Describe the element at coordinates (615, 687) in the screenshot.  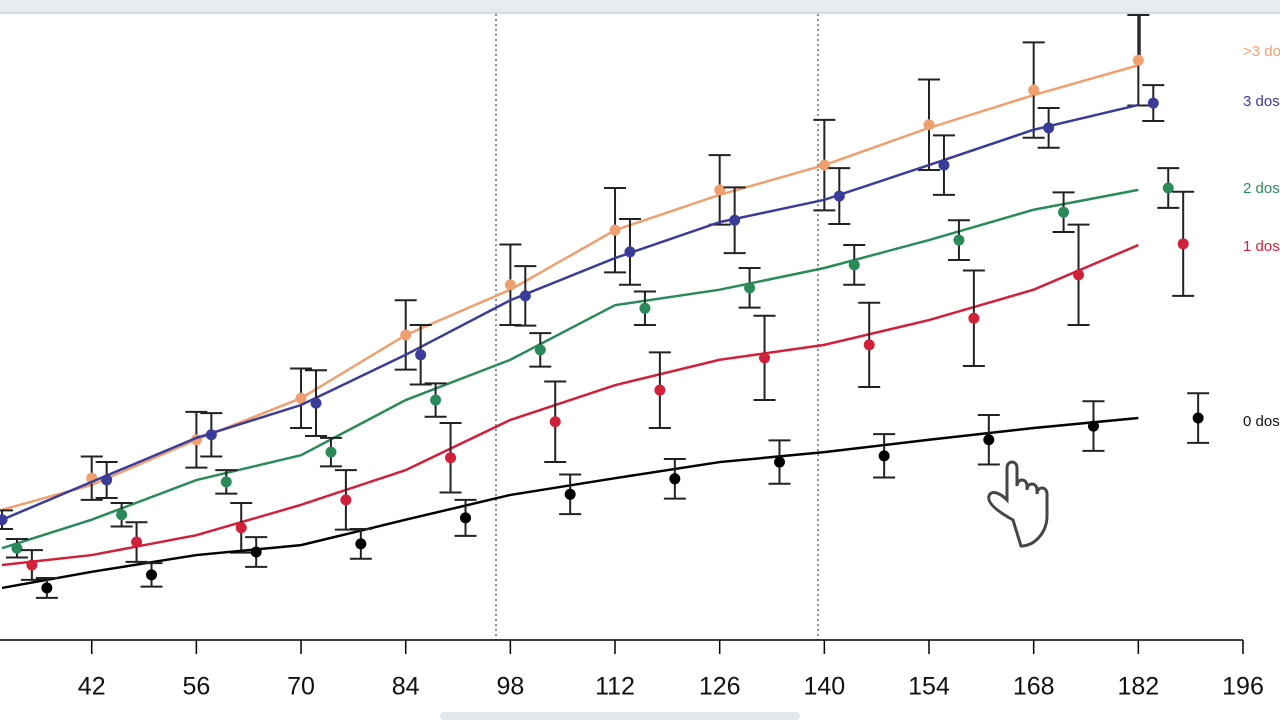
I see `x-tick-label: 112` at that location.